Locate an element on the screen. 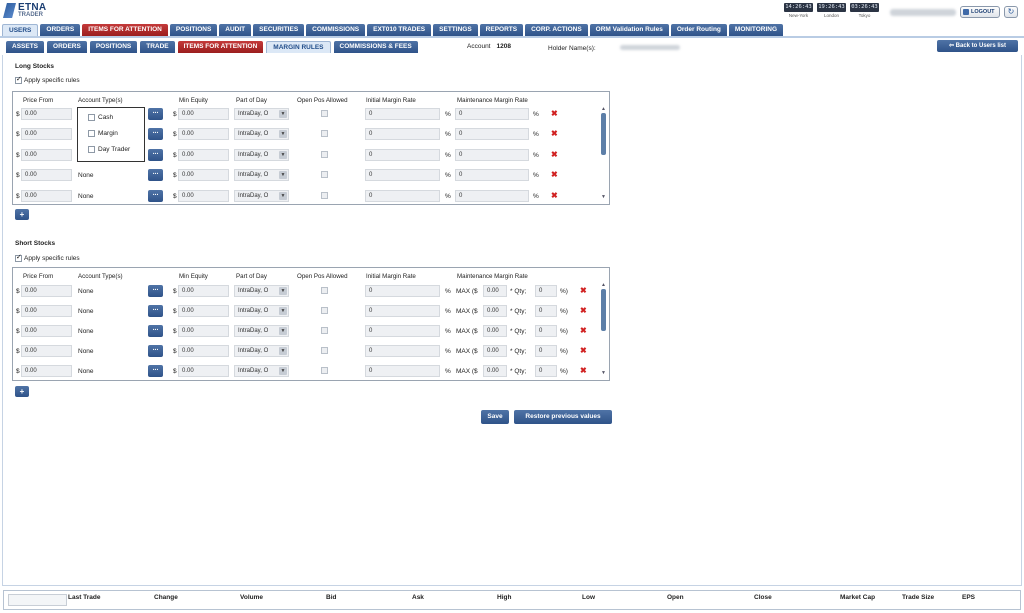 This screenshot has width=1024, height=613. tab-order-routing: Order Routing is located at coordinates (698, 30).